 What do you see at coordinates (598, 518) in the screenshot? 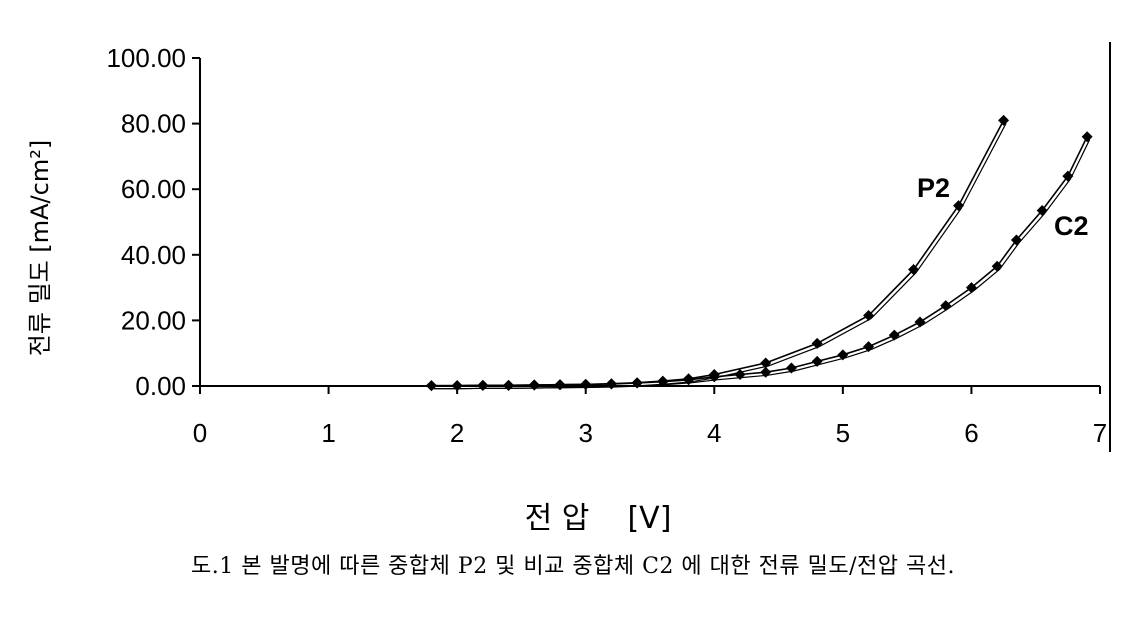
I see `x-axis-label: 전 압 [V]` at bounding box center [598, 518].